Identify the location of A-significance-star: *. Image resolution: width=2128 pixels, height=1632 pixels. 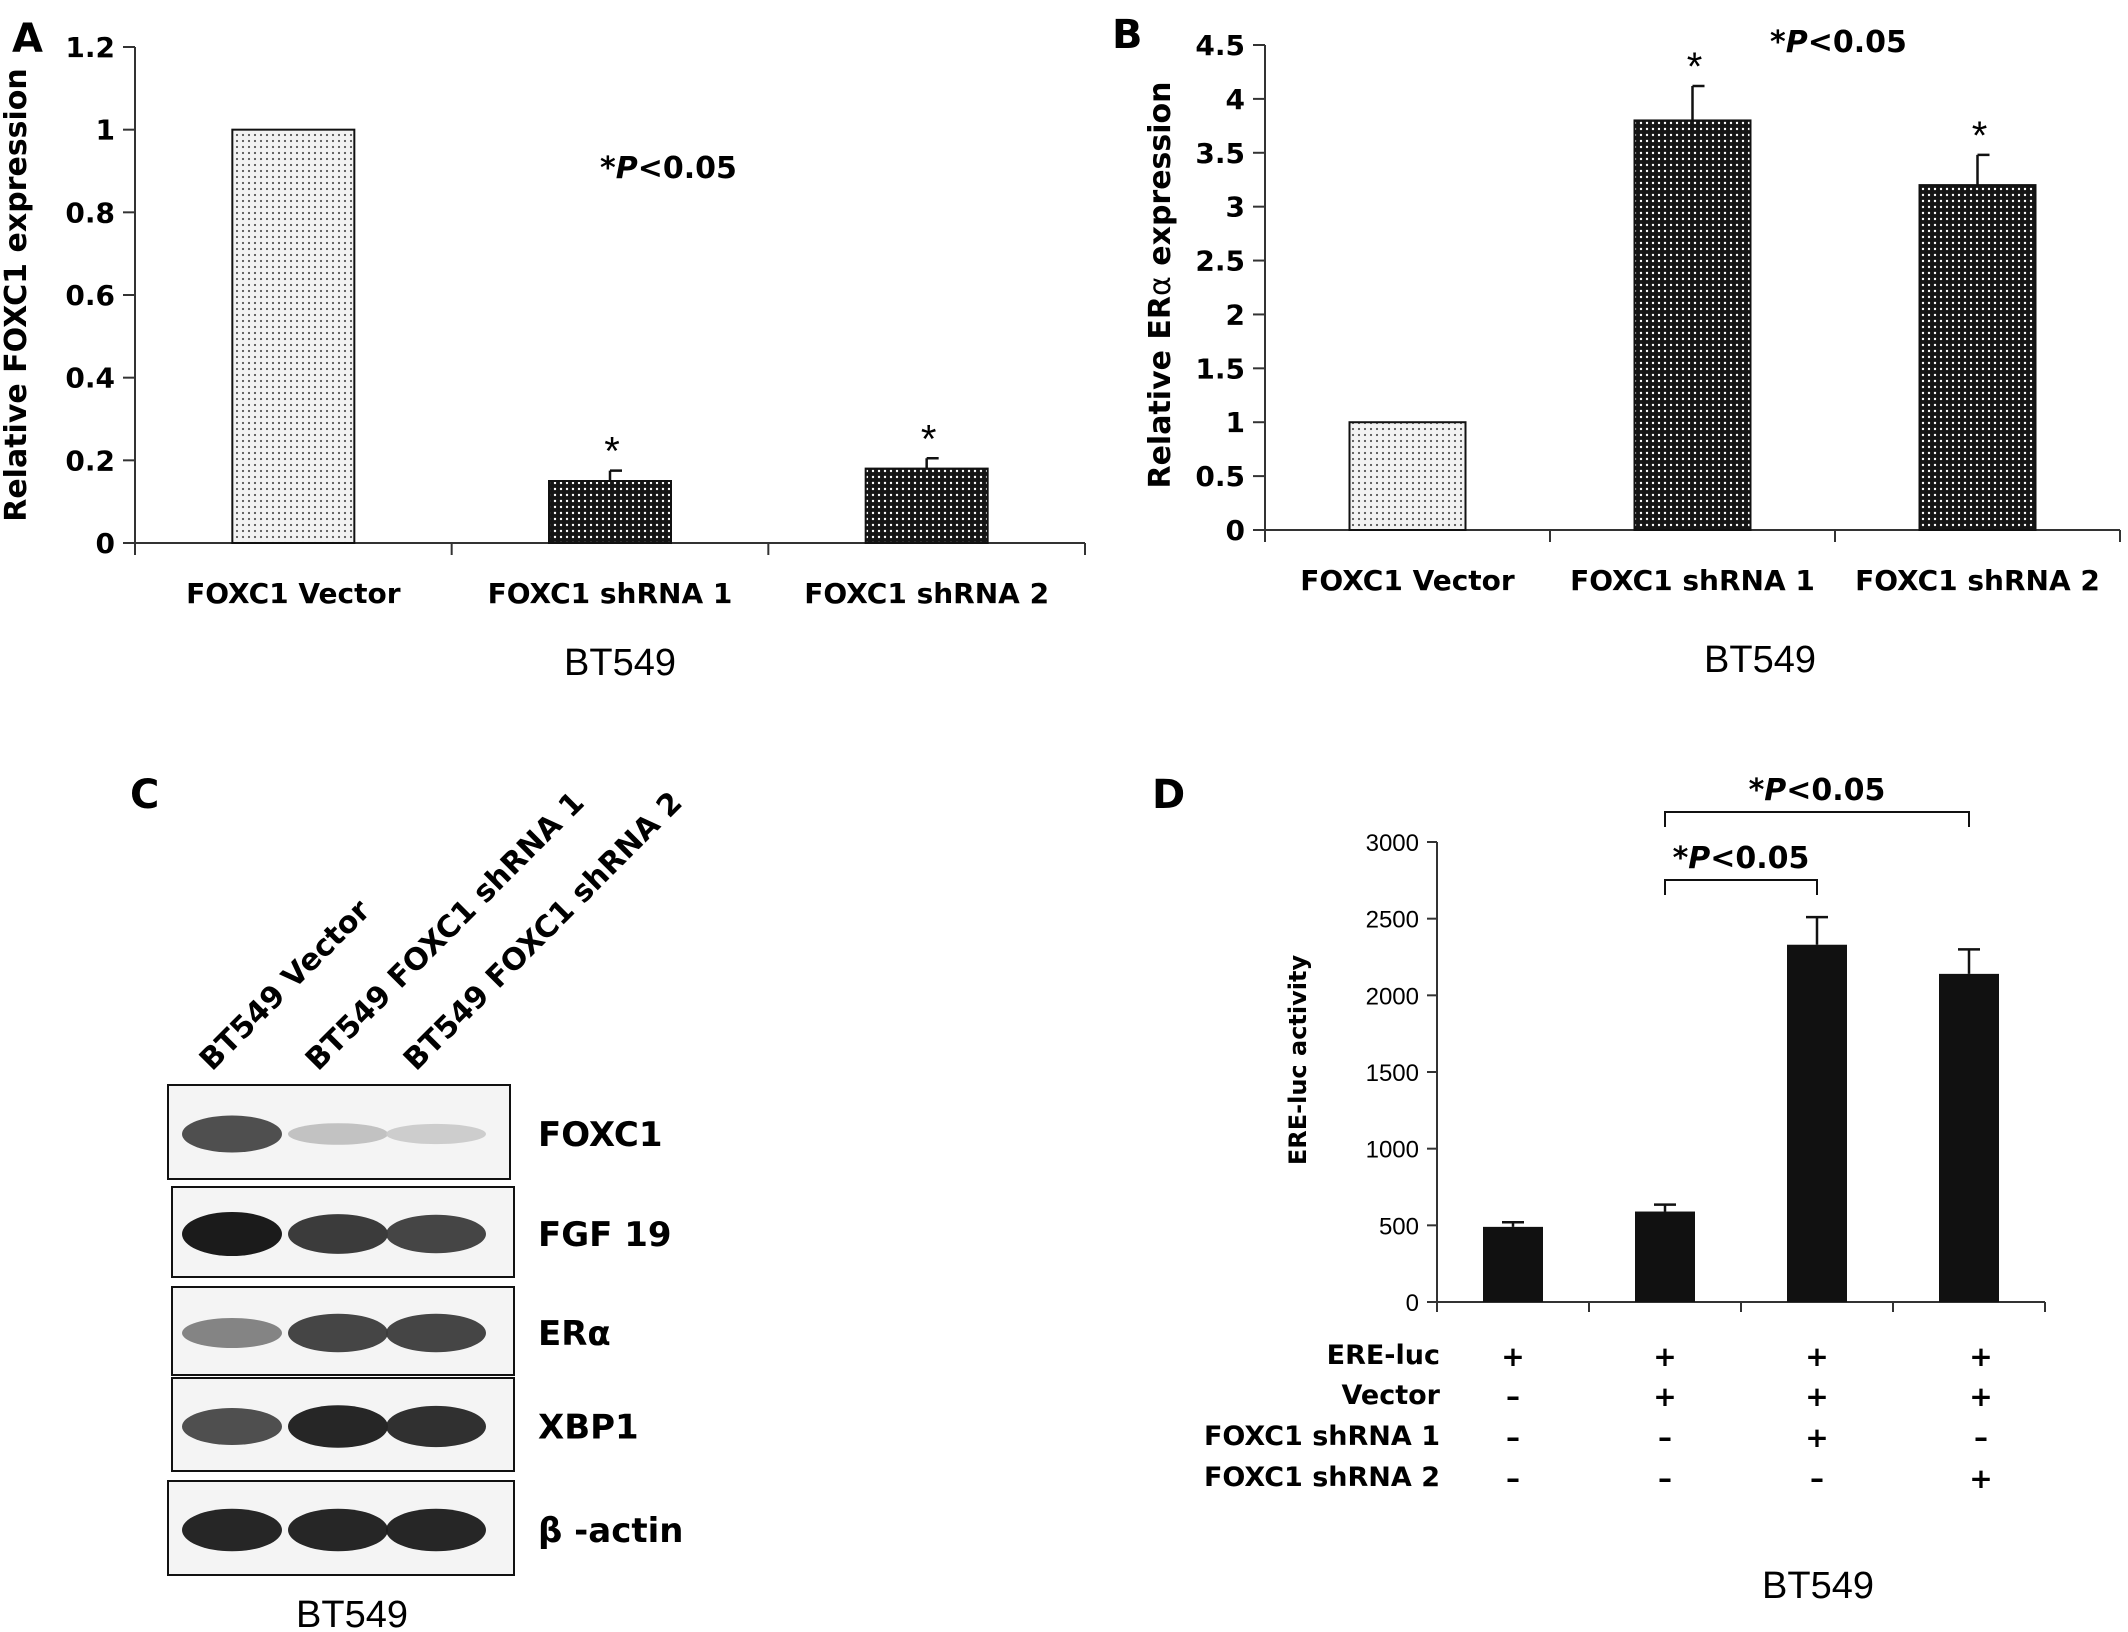
(612, 452).